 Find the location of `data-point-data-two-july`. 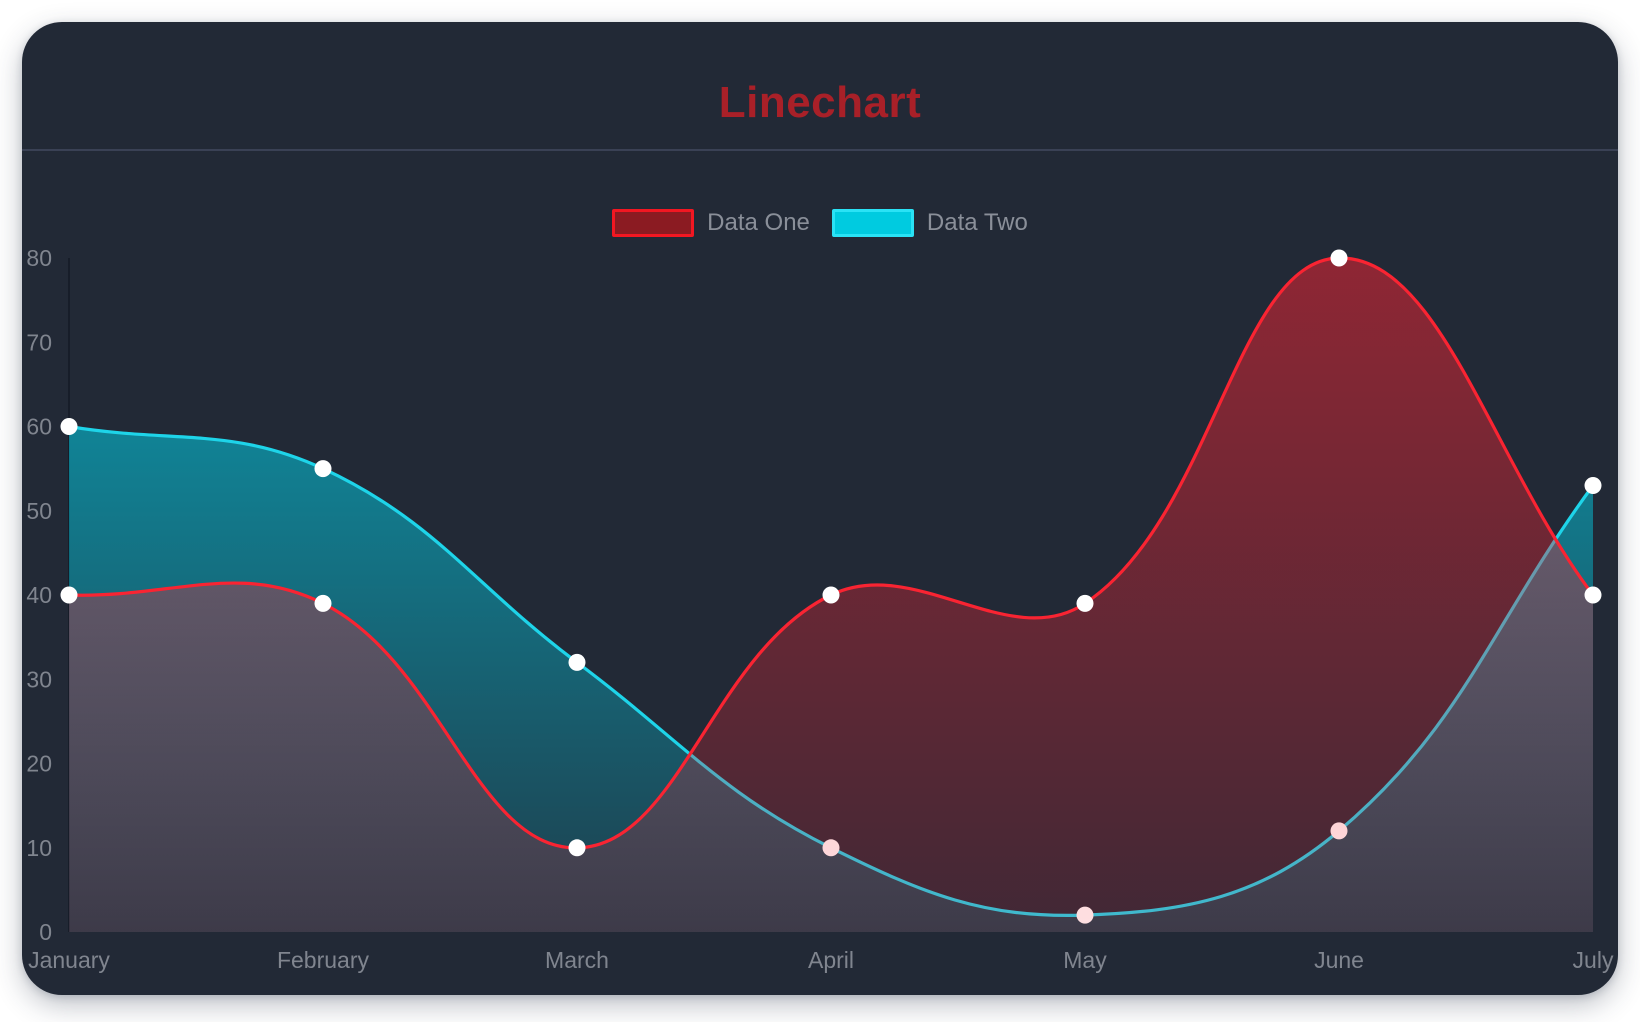

data-point-data-two-july is located at coordinates (1593, 485).